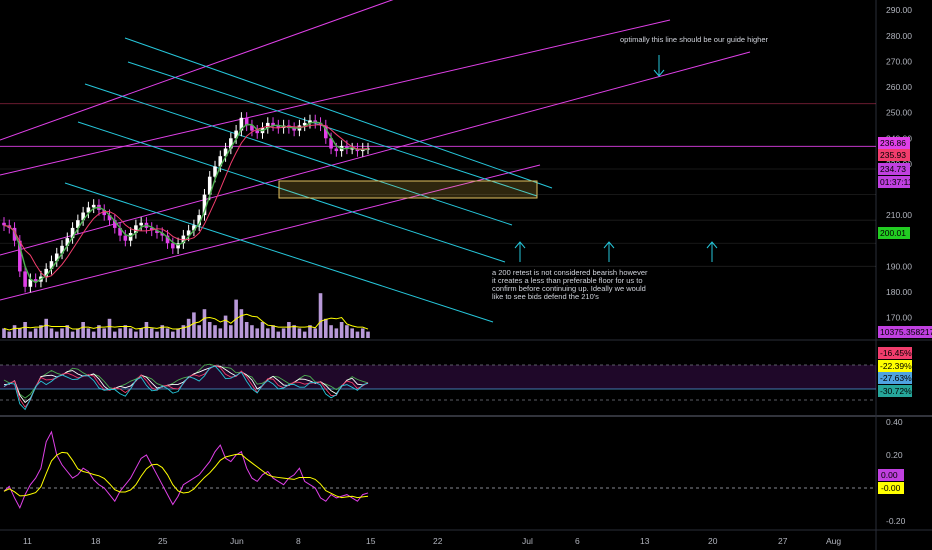 This screenshot has height=550, width=932. What do you see at coordinates (896, 391) in the screenshot?
I see `osc1-value-label: -30.72%` at bounding box center [896, 391].